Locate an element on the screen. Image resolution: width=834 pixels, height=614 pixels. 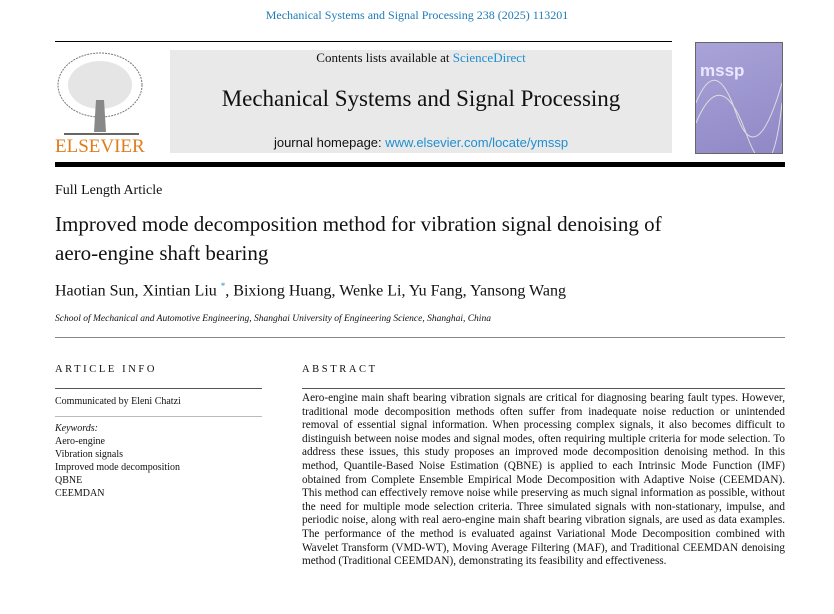
info-subrule is located at coordinates (158, 416).